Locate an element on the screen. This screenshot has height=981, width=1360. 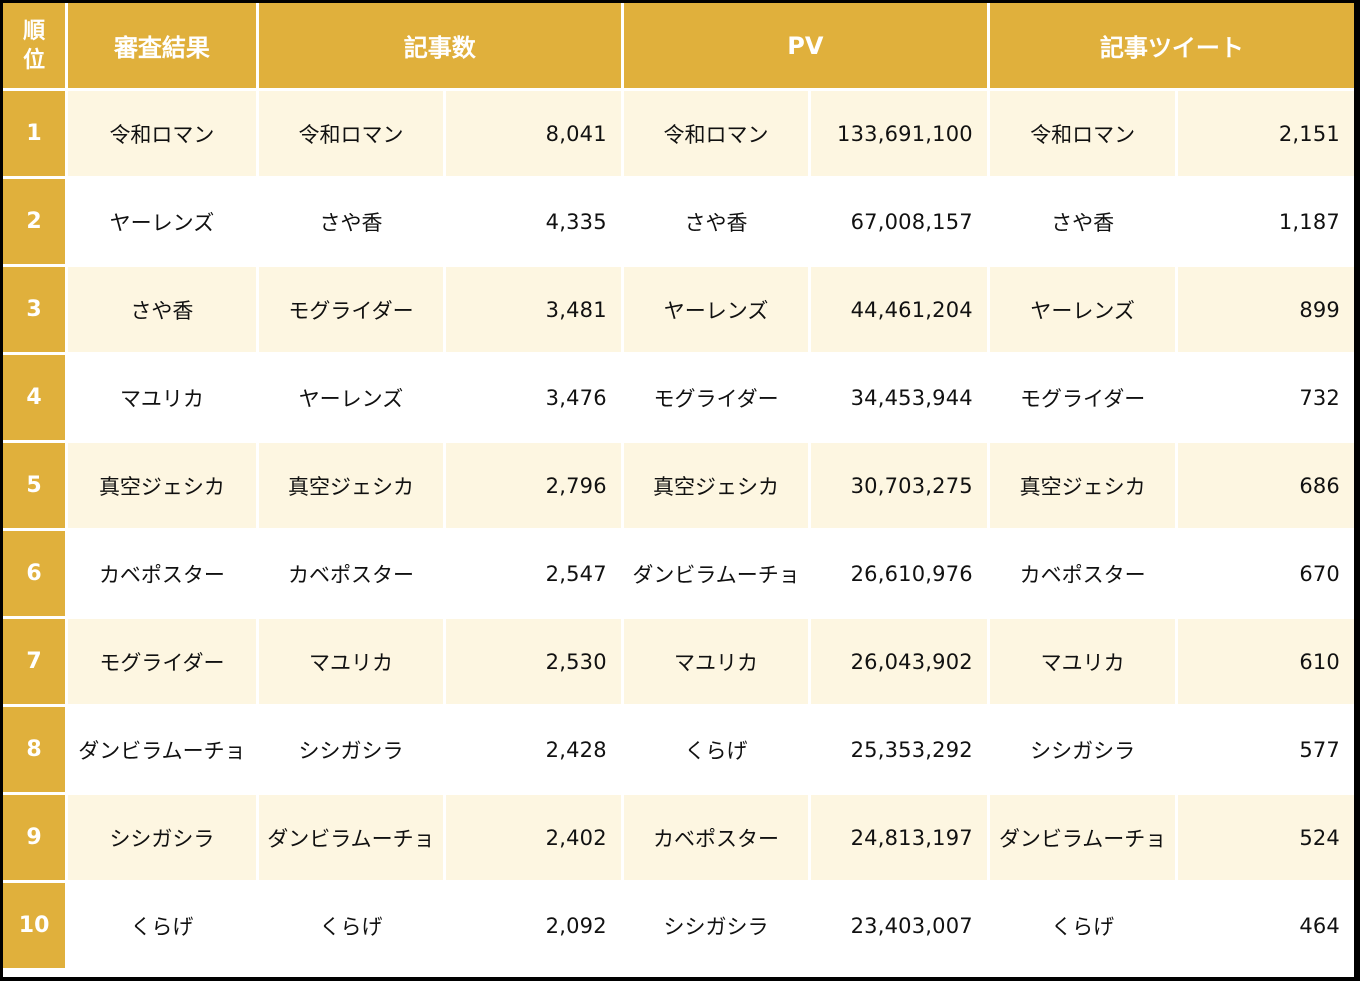
tweets-name-cell: 真空ジェシカ is located at coordinates (1082, 485).